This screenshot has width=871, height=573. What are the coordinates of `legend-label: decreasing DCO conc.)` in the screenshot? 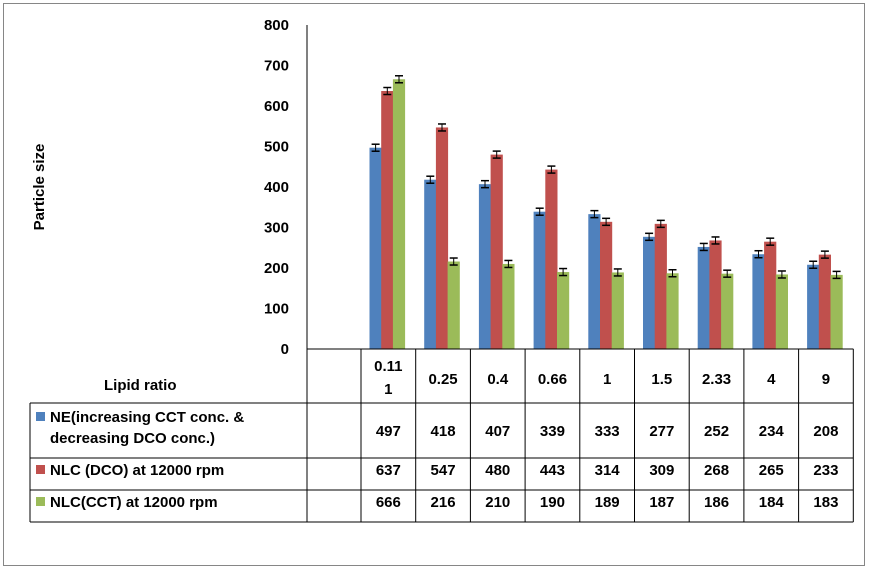 It's located at (132, 438).